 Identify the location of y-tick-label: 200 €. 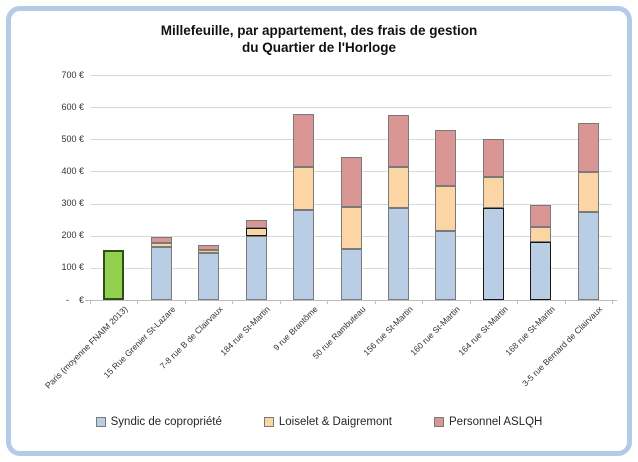
(72, 235).